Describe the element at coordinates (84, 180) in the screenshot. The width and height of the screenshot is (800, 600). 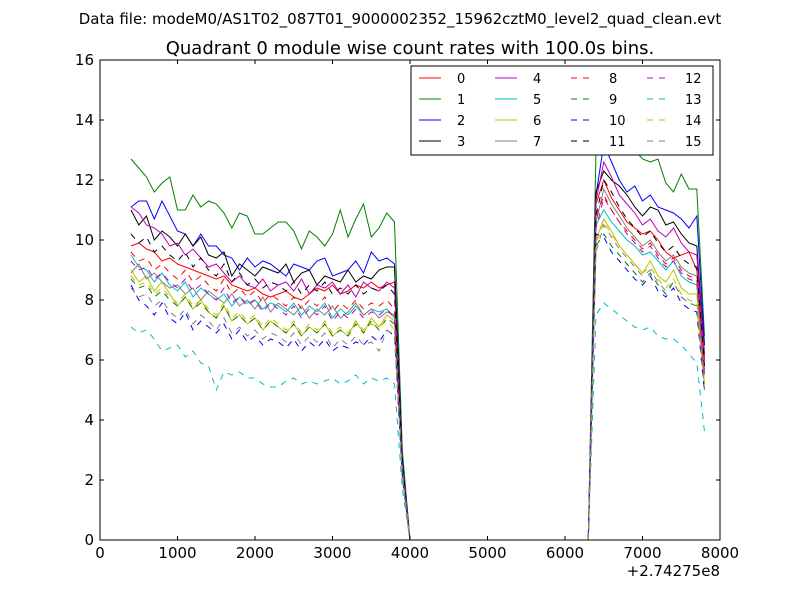
I see `y-tick-label: 12` at that location.